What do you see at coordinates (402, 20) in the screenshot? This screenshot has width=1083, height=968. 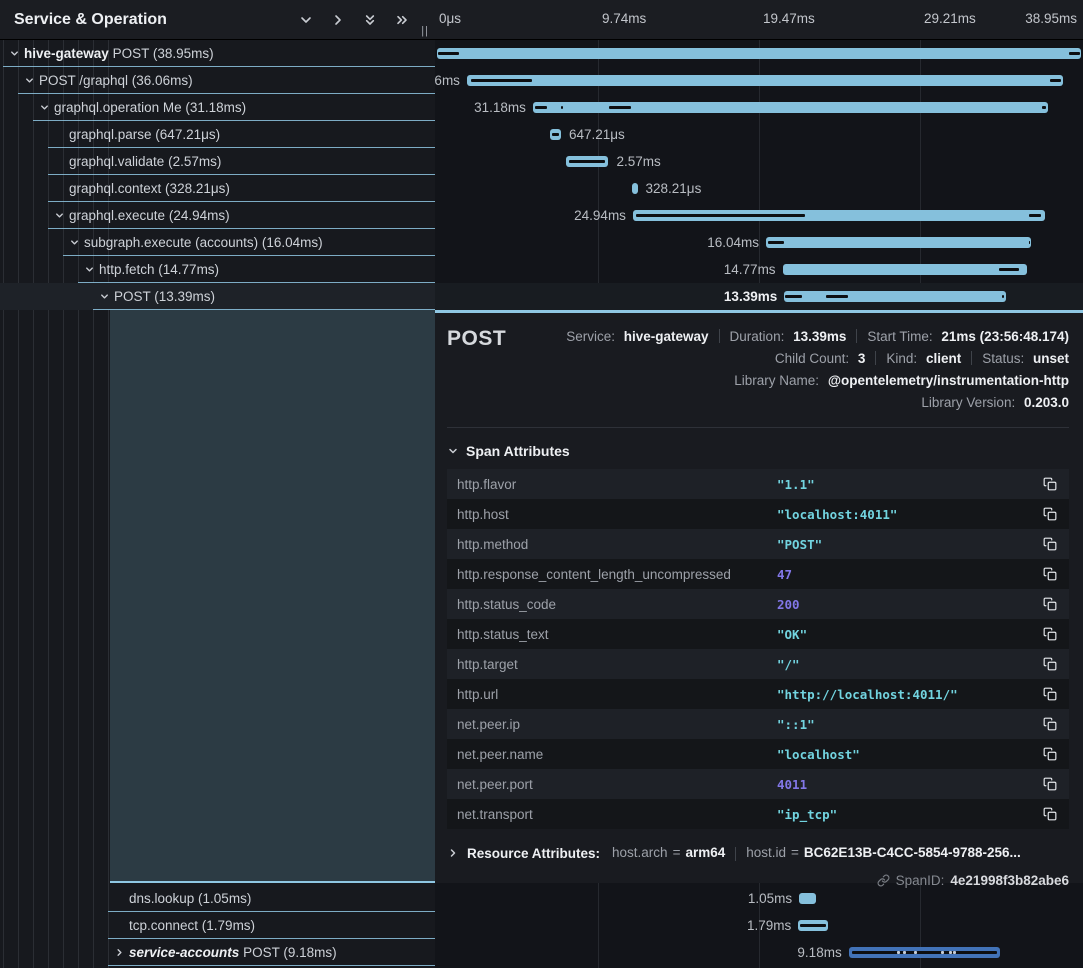 I see `chevrons-right-icon` at bounding box center [402, 20].